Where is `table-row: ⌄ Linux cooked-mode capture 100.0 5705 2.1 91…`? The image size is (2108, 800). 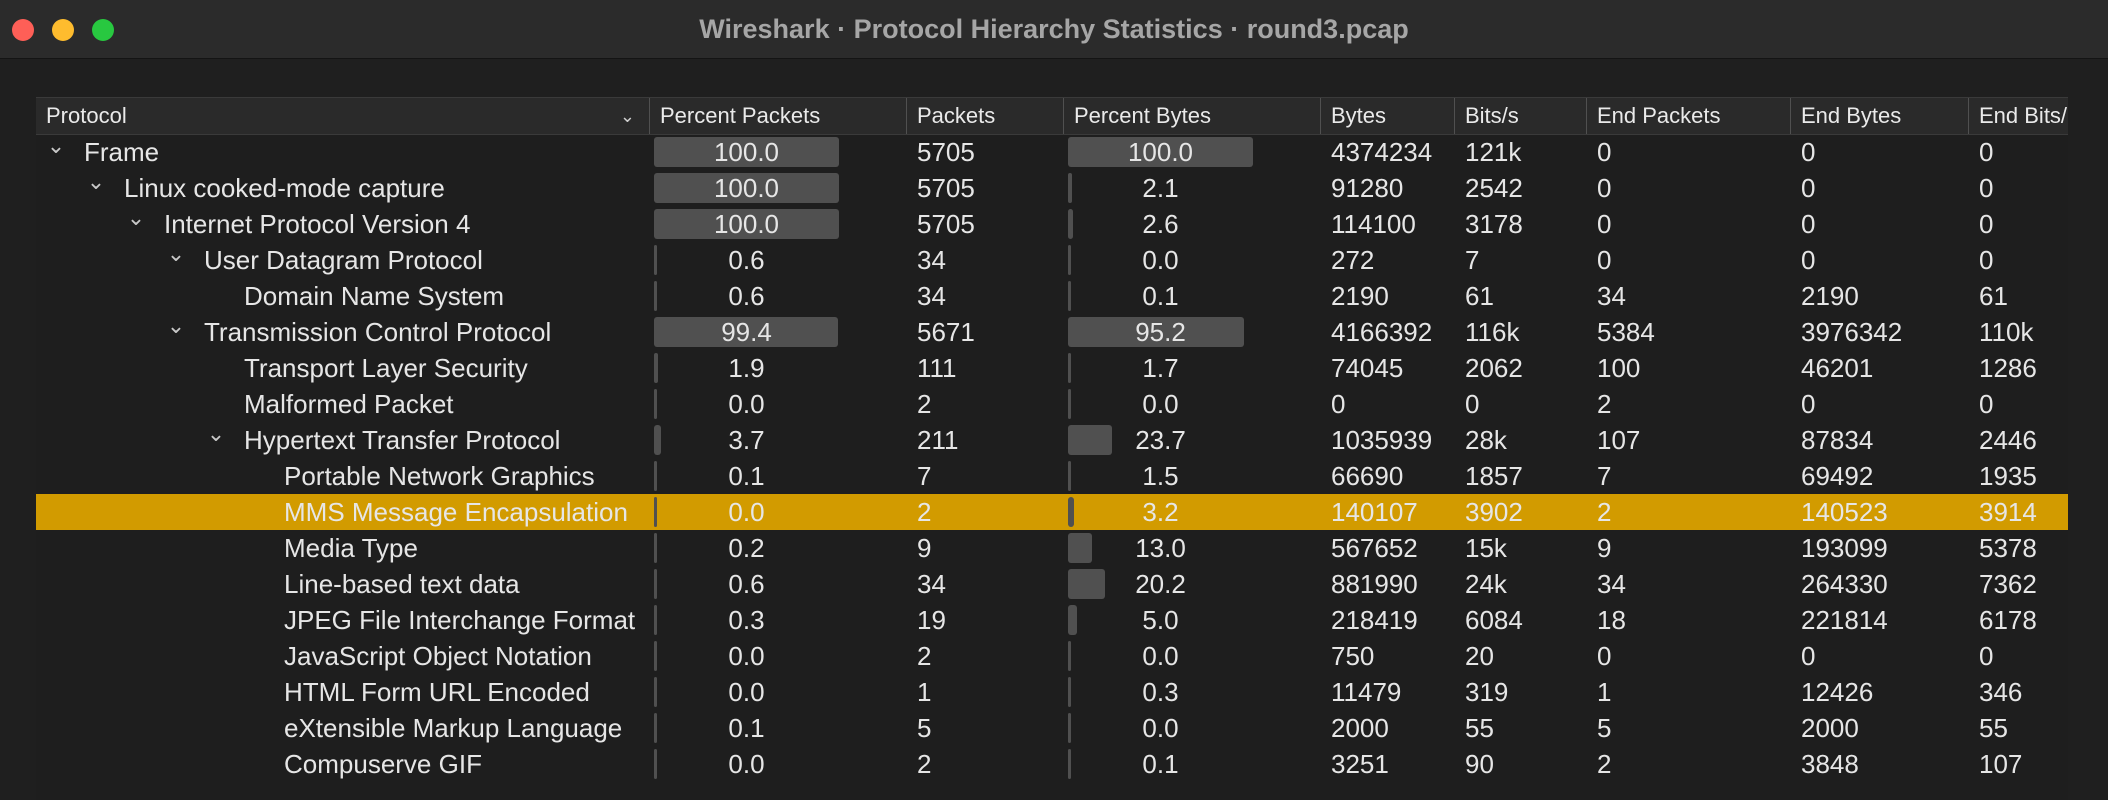 table-row: ⌄ Linux cooked-mode capture 100.0 5705 2.1 91… is located at coordinates (1052, 188).